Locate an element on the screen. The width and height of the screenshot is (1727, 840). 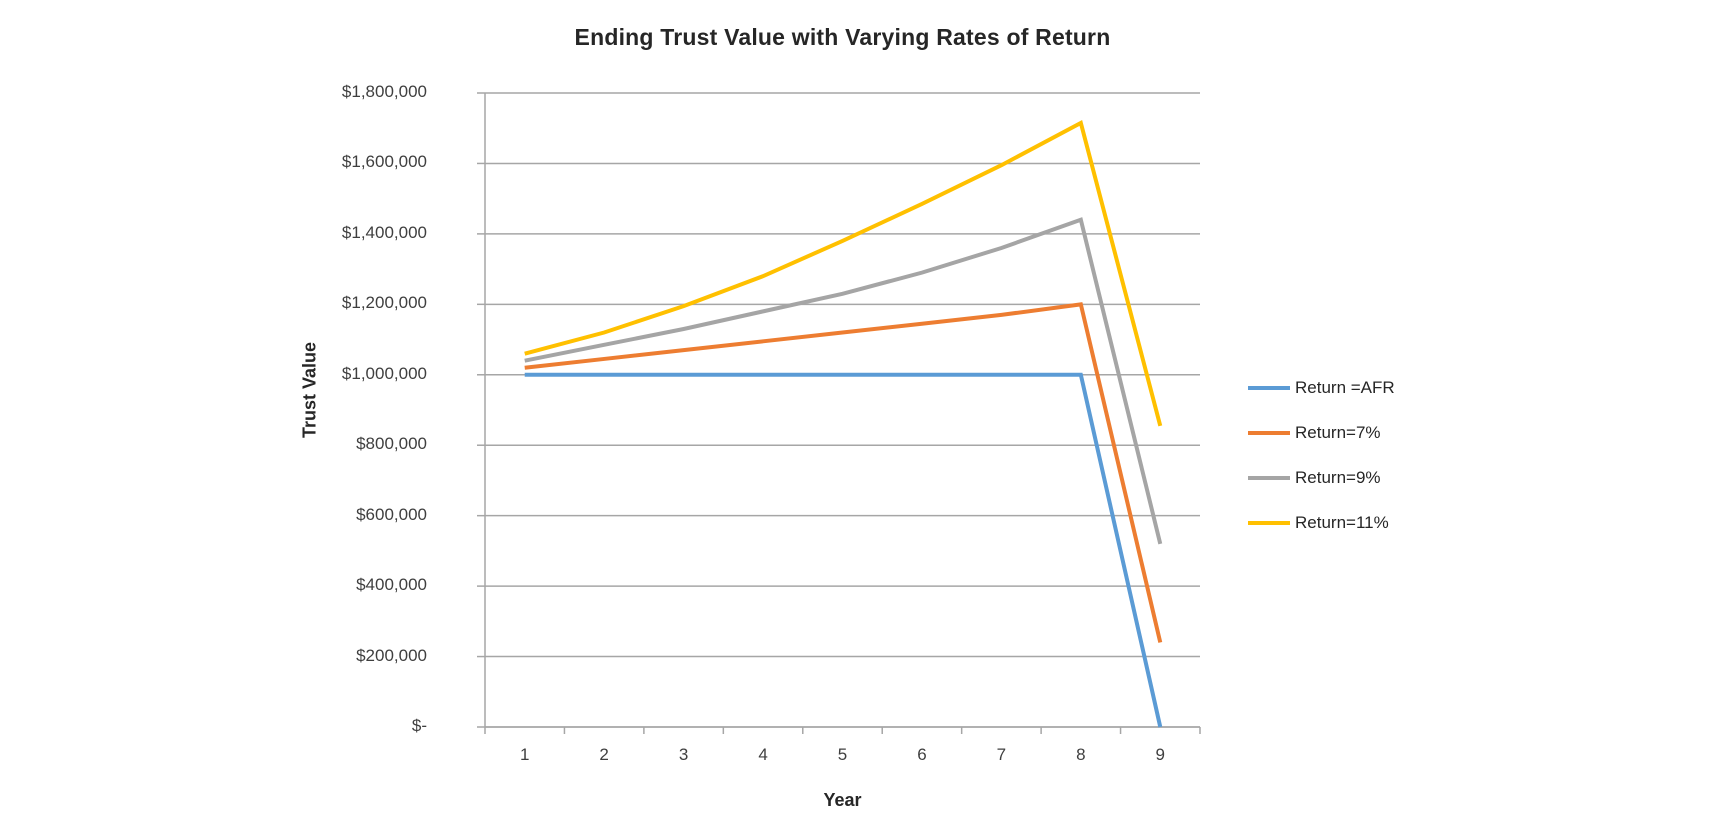
legend-item-return-9pct: Return=9% is located at coordinates (1321, 477).